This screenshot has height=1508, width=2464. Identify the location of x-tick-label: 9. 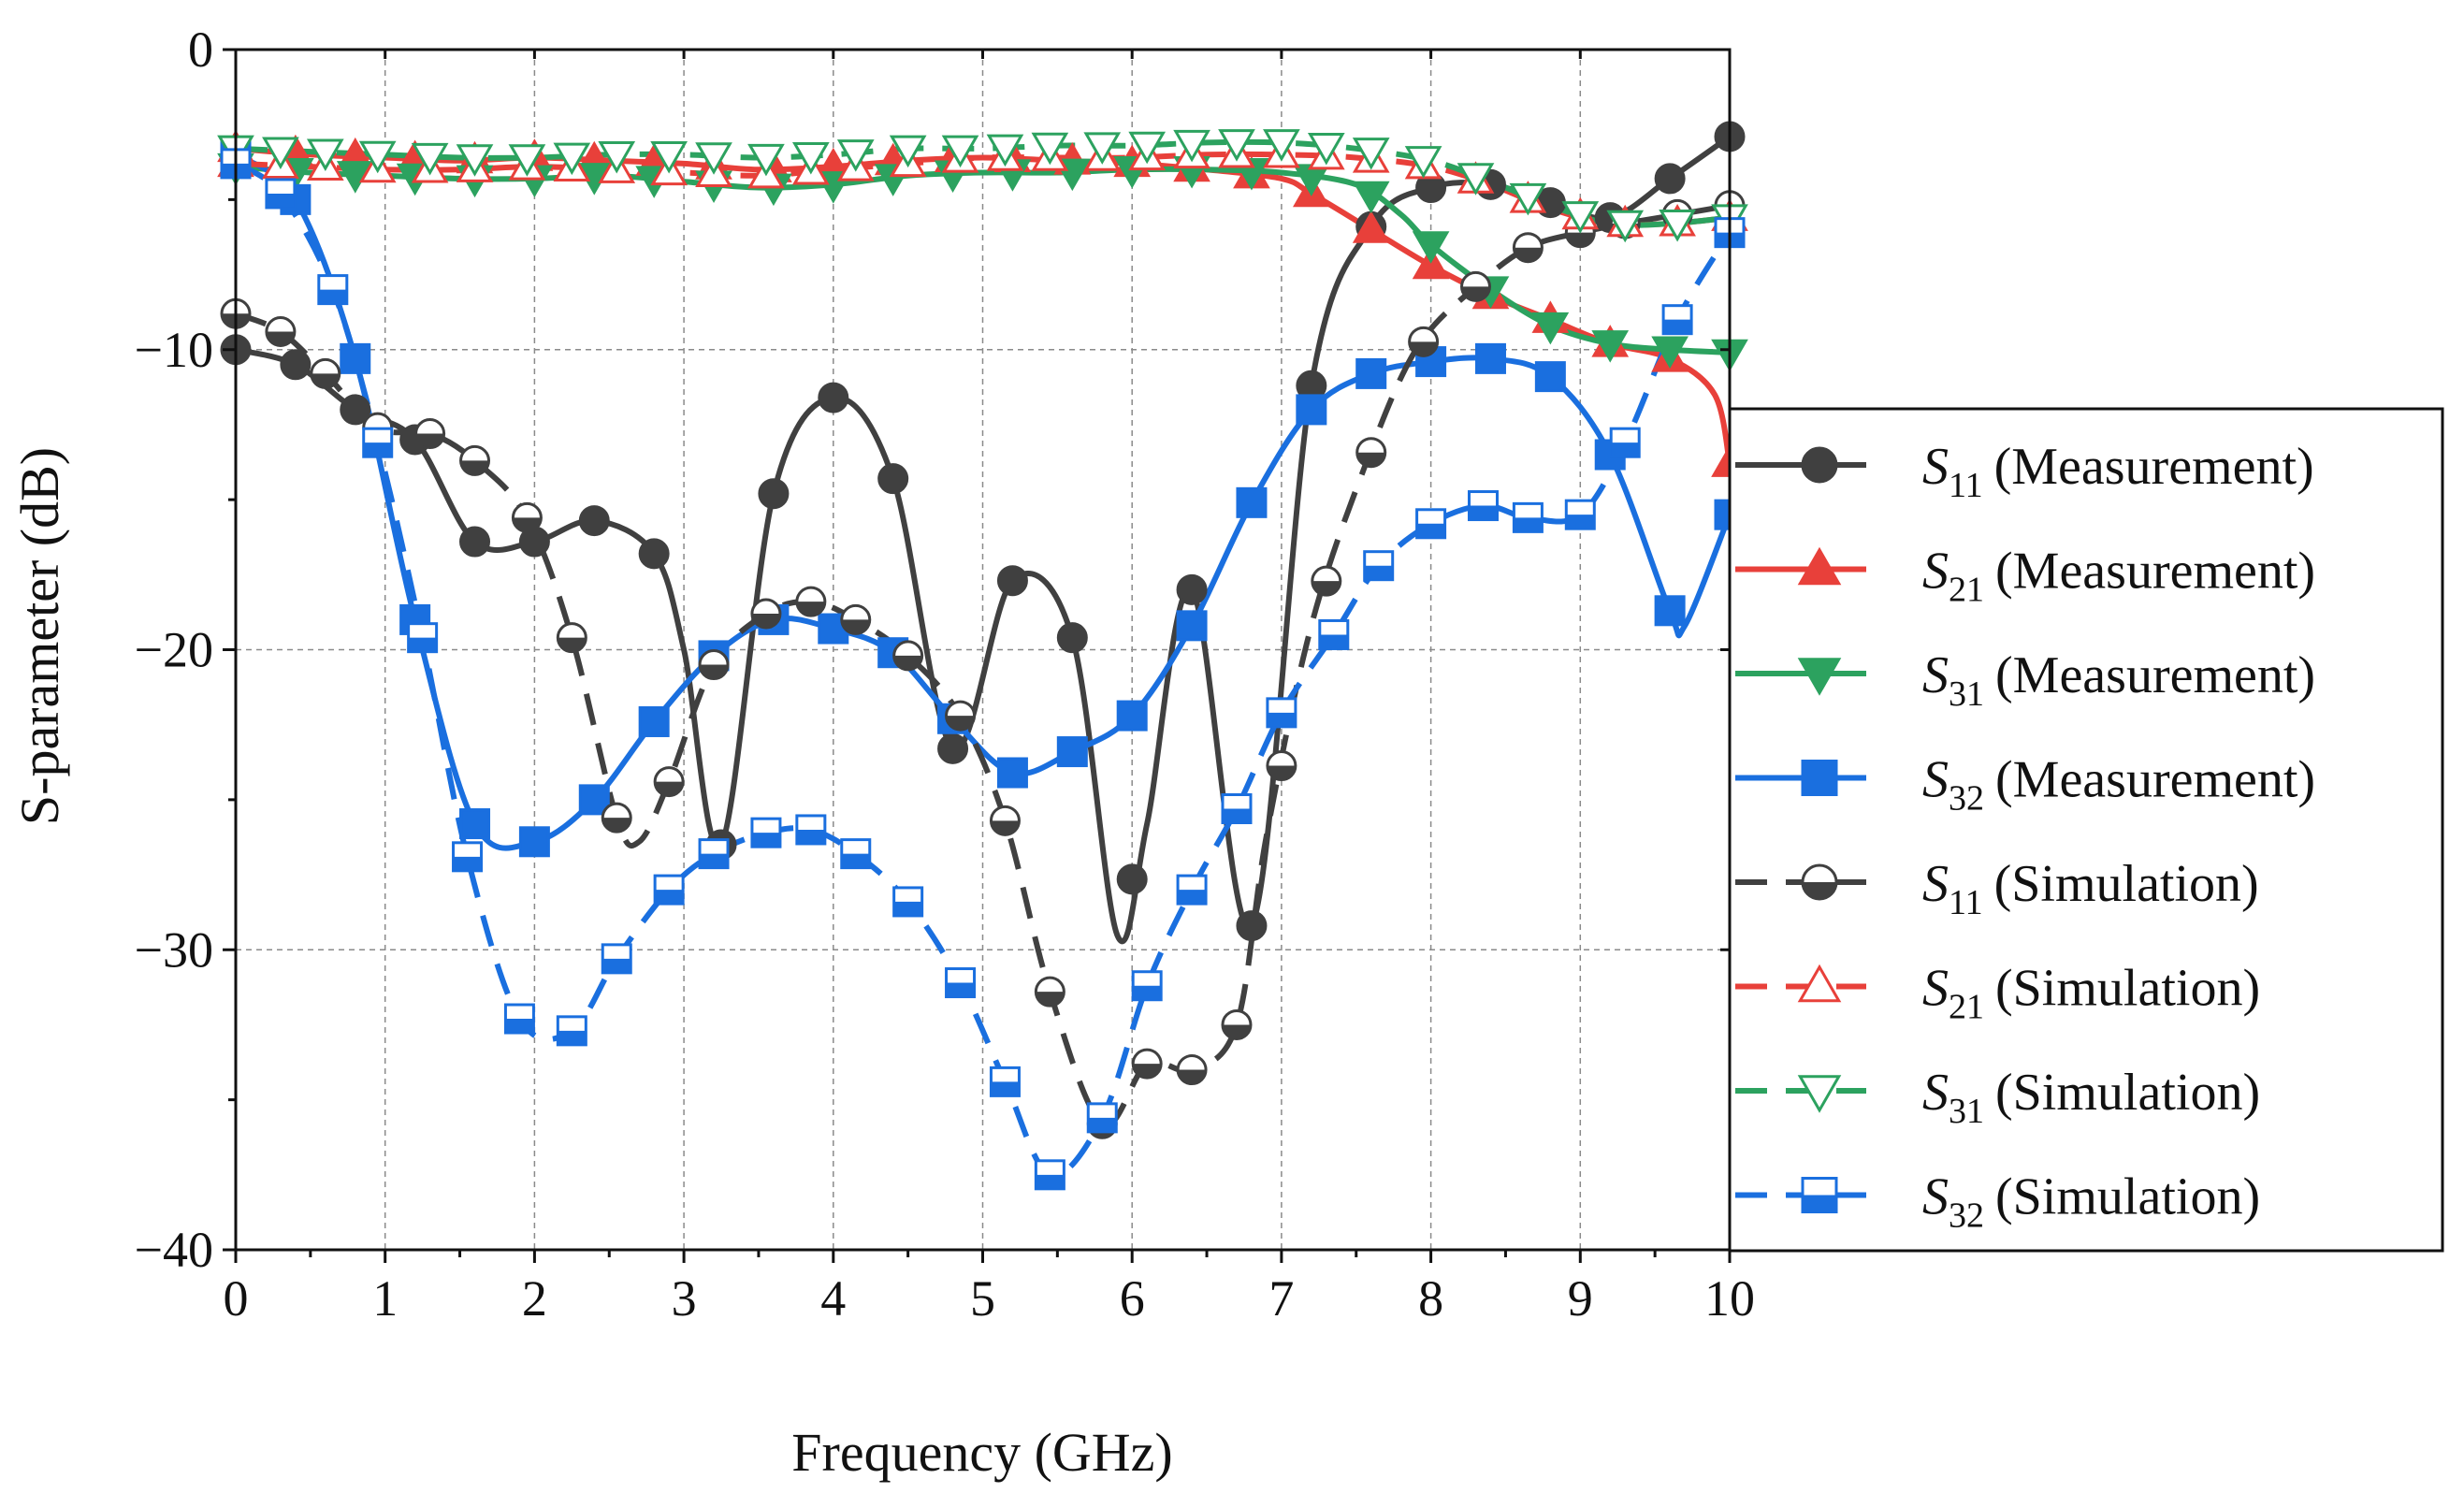
(1581, 1298).